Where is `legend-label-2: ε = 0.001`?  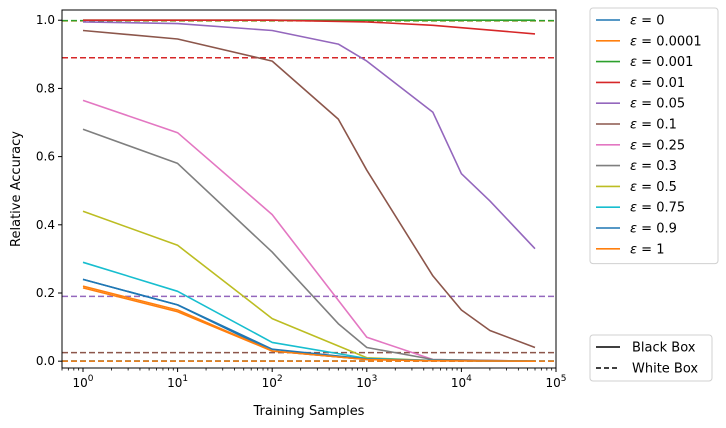 legend-label-2: ε = 0.001 is located at coordinates (661, 62).